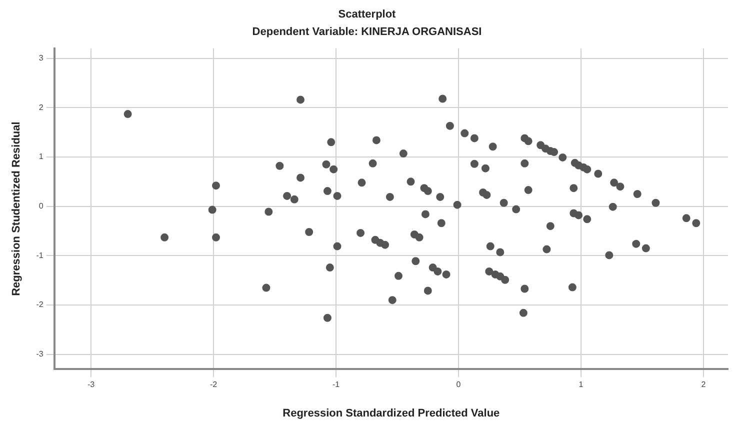  Describe the element at coordinates (214, 385) in the screenshot. I see `x-tick-label: -2` at that location.